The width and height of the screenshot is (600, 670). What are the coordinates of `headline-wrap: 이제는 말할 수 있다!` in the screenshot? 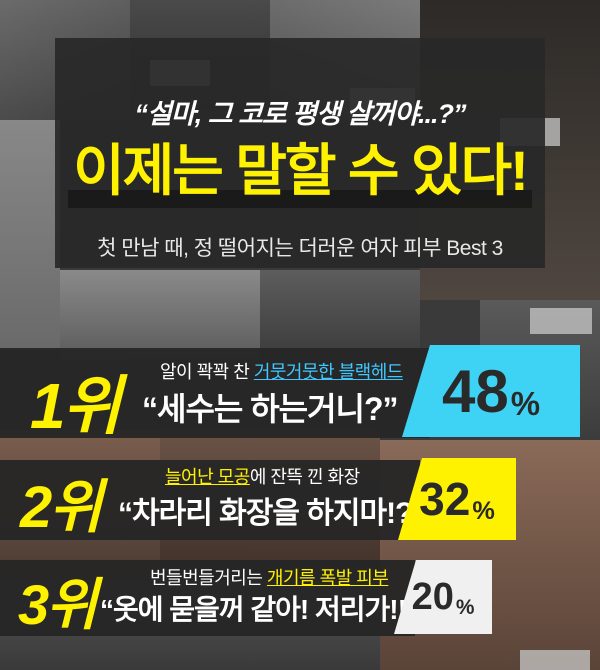 It's located at (300, 171).